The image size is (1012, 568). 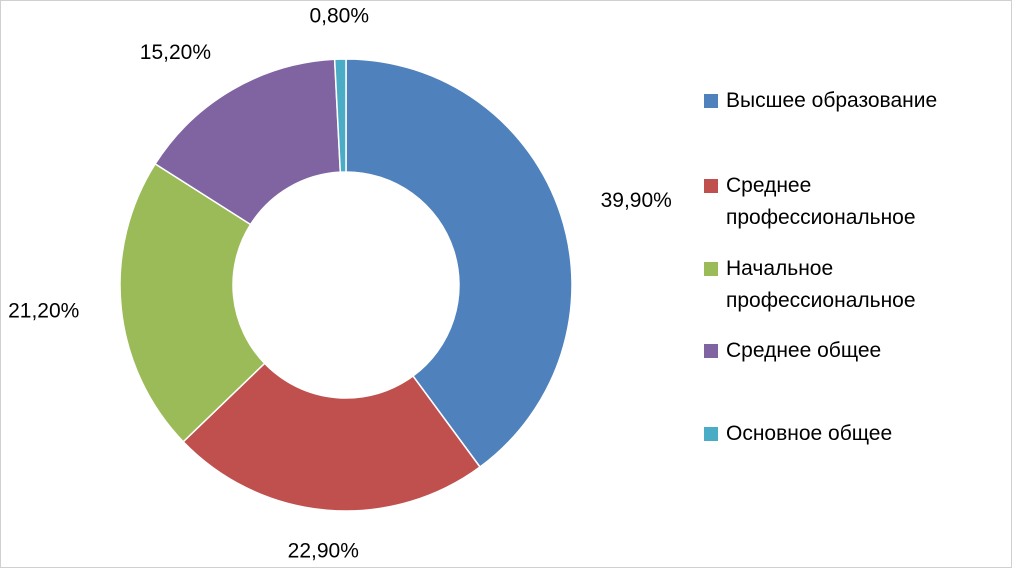 I want to click on legend-item: Высшее образование, so click(x=839, y=101).